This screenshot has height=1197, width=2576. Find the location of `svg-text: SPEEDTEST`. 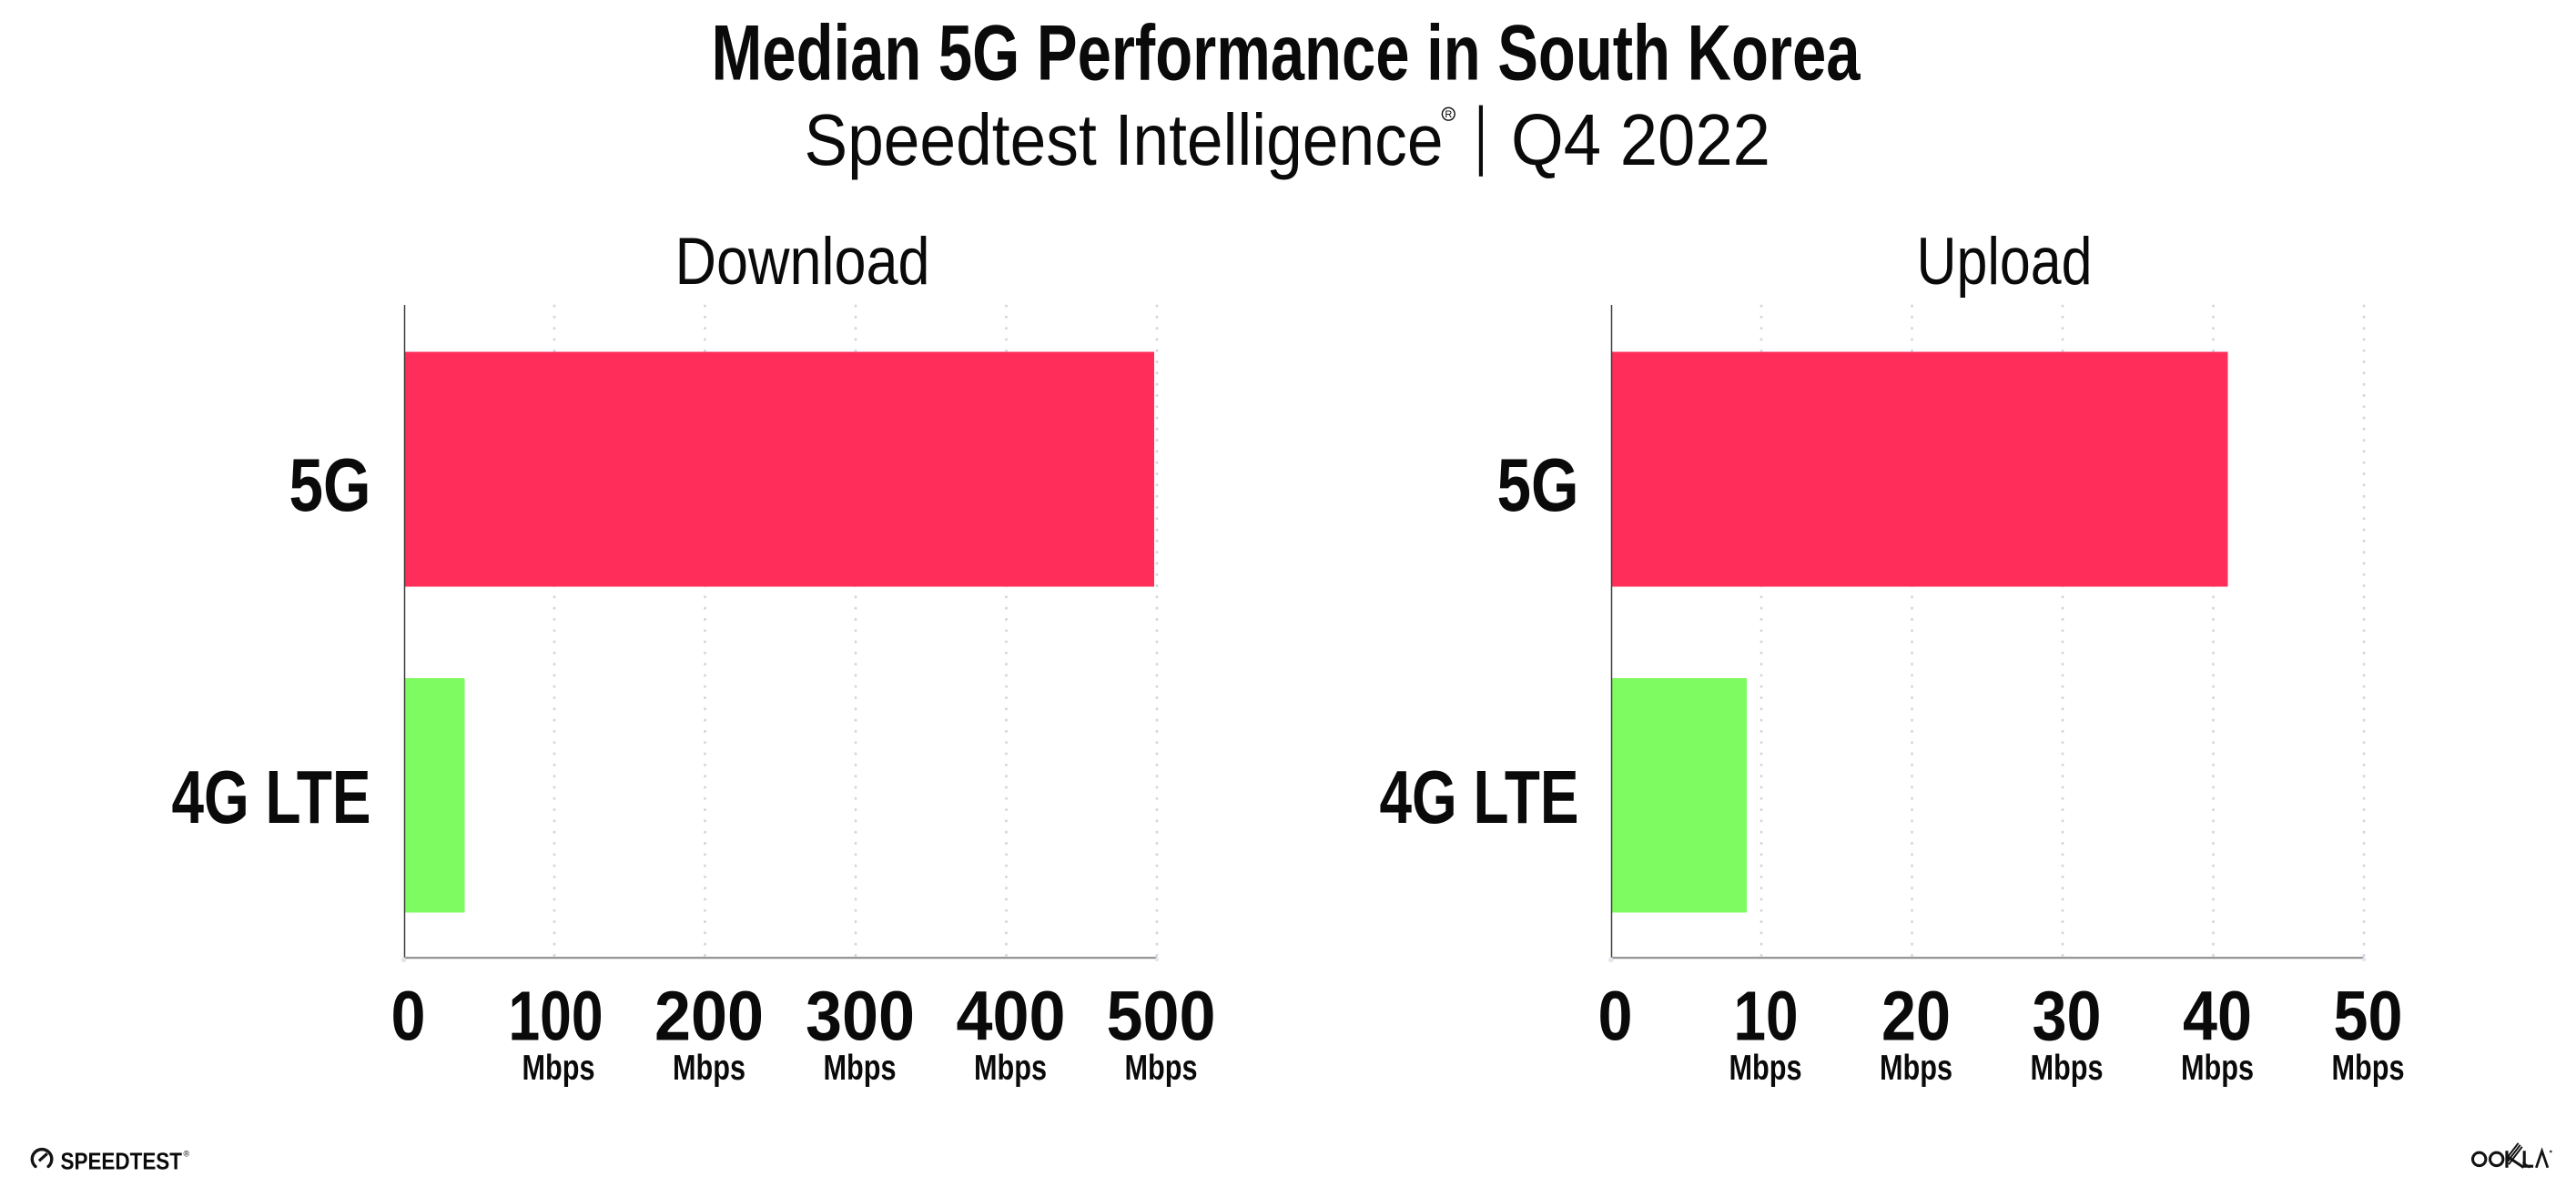

svg-text: SPEEDTEST is located at coordinates (122, 1162).